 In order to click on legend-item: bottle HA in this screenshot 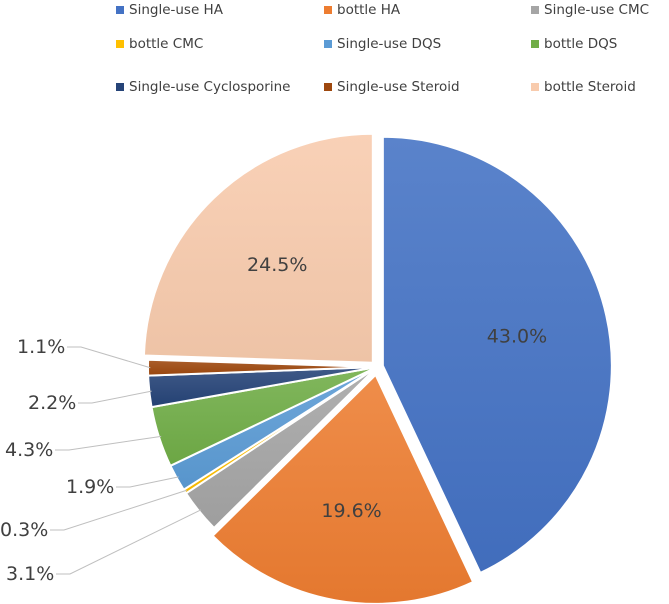, I will do `click(362, 10)`.